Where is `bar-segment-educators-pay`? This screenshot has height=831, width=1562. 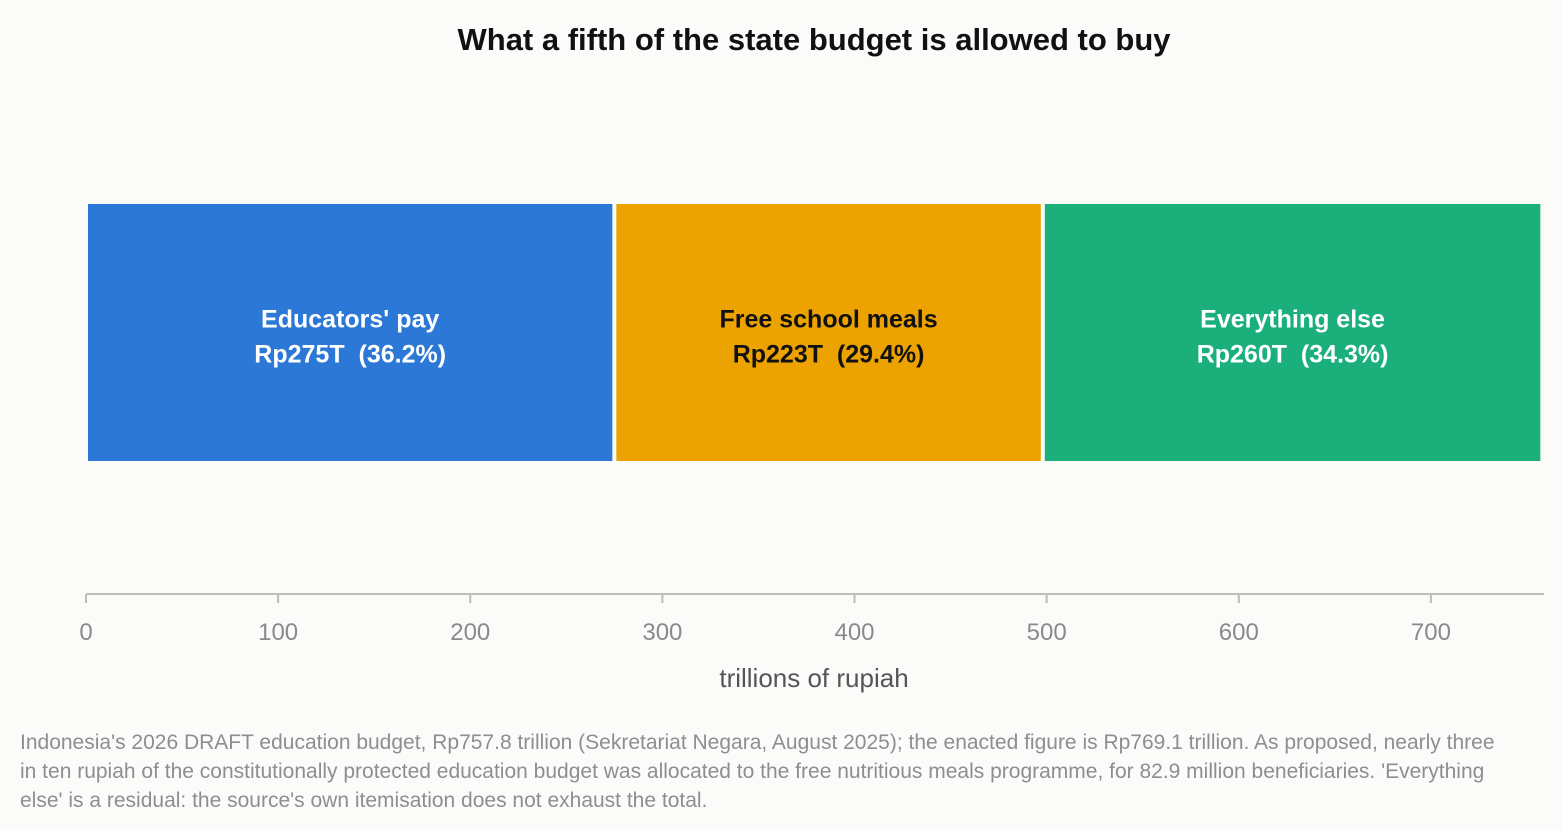 bar-segment-educators-pay is located at coordinates (350, 332).